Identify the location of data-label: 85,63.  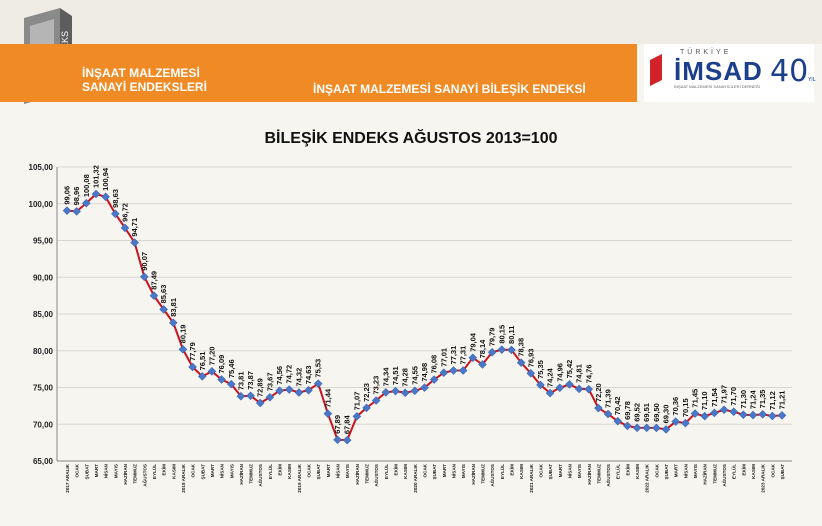
(163, 294).